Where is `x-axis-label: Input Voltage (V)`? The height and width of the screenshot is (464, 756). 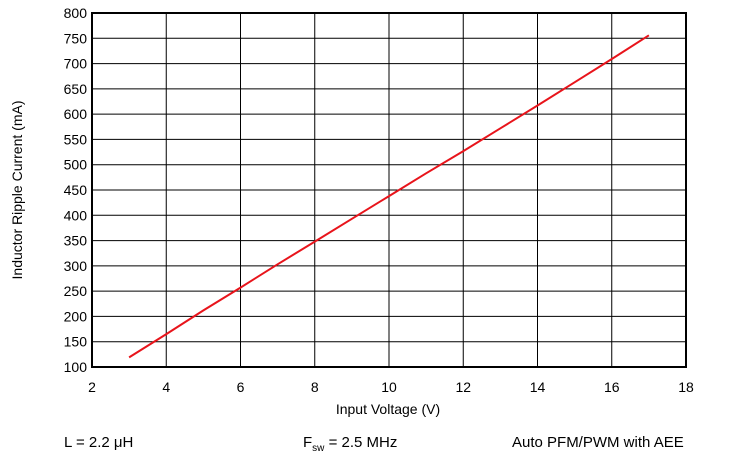
x-axis-label: Input Voltage (V) is located at coordinates (388, 409).